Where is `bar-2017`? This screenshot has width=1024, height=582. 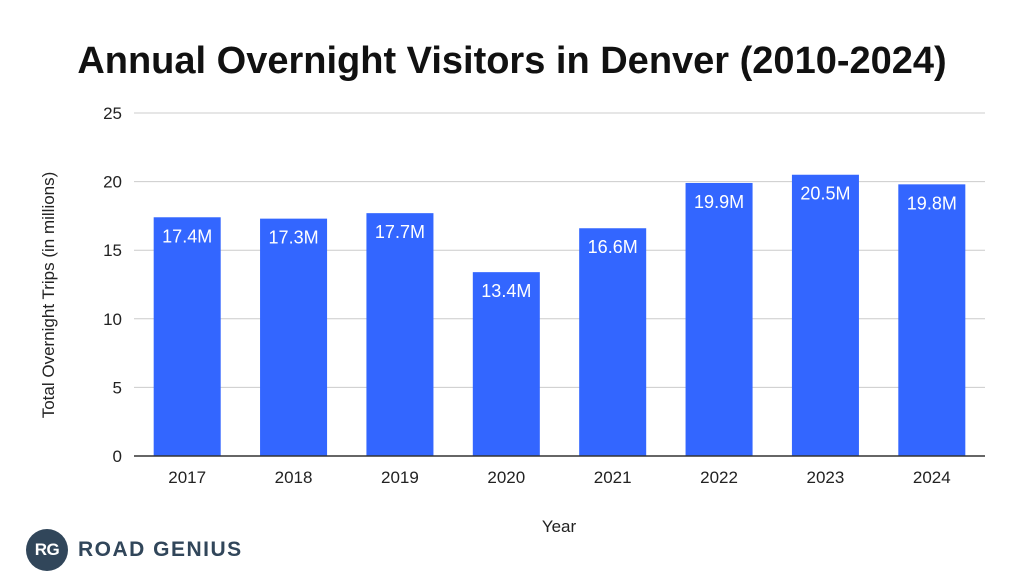
bar-2017 is located at coordinates (187, 336).